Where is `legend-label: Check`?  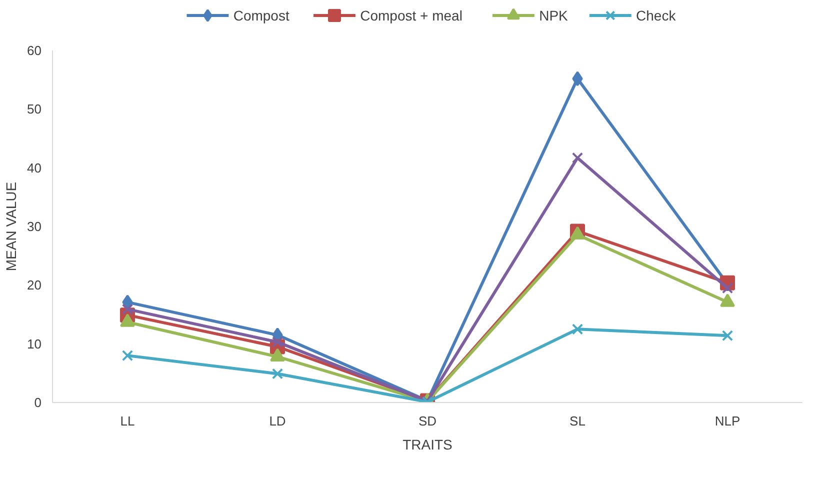
legend-label: Check is located at coordinates (656, 16).